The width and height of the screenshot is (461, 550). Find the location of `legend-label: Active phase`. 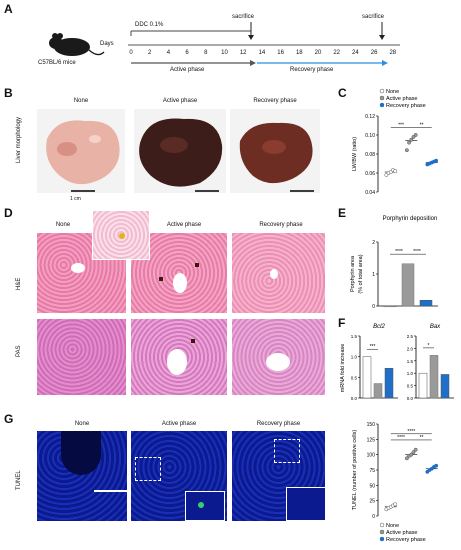

legend-label: Active phase is located at coordinates (402, 99).